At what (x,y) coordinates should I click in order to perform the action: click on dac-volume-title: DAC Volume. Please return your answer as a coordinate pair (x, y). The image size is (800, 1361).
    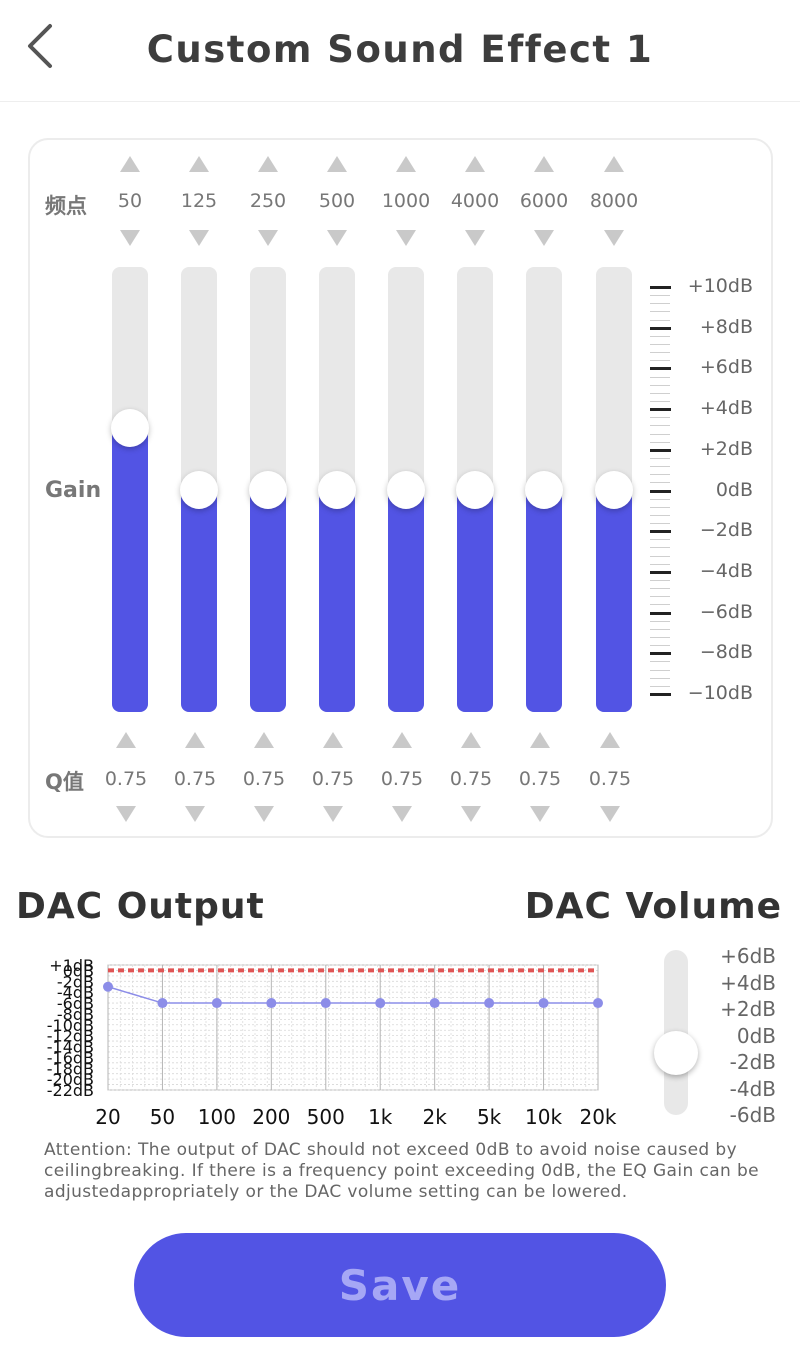
    Looking at the image, I should click on (653, 906).